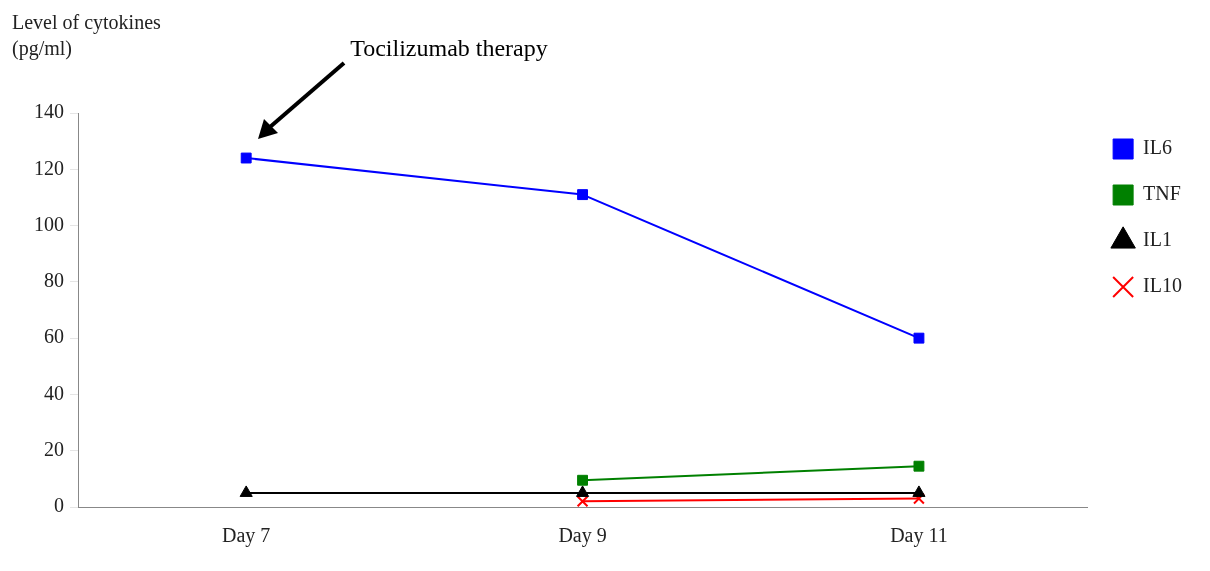 Image resolution: width=1210 pixels, height=571 pixels. Describe the element at coordinates (919, 536) in the screenshot. I see `x-tick-label: Day 11` at that location.